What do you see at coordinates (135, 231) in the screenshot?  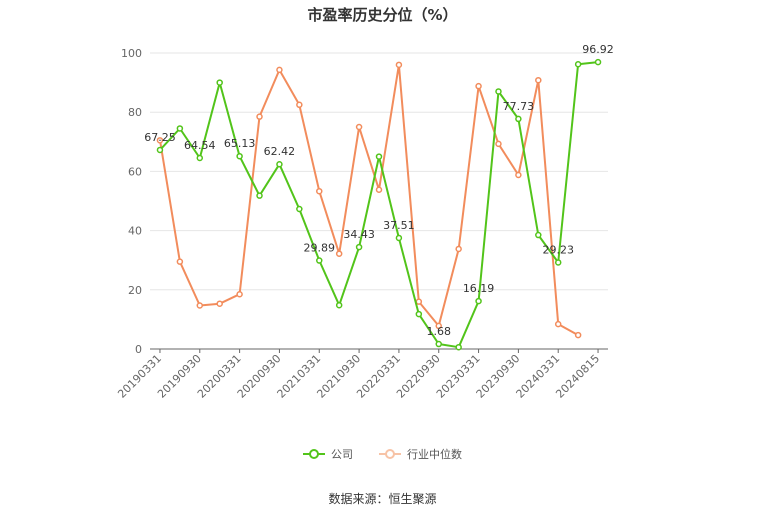 I see `y-tick-label: 40` at bounding box center [135, 231].